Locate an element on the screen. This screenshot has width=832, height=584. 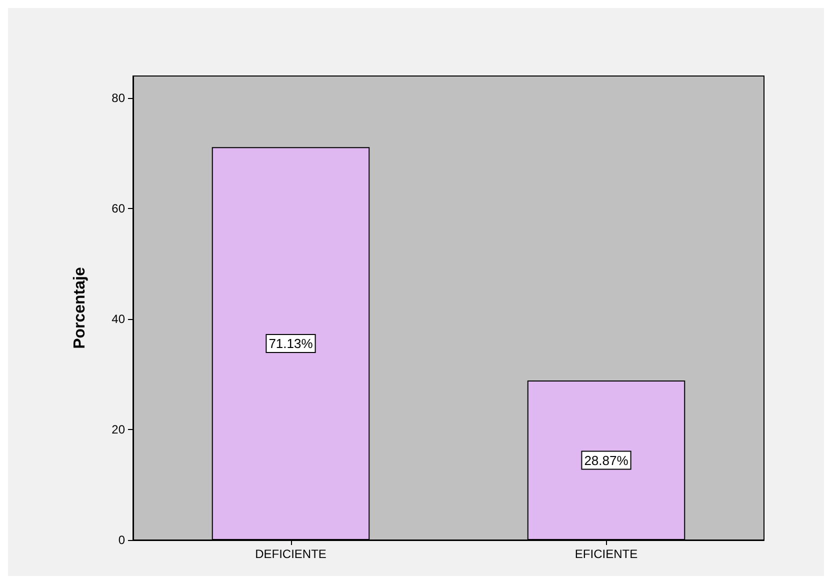
x-tick-label: DEFICIENTE is located at coordinates (290, 554).